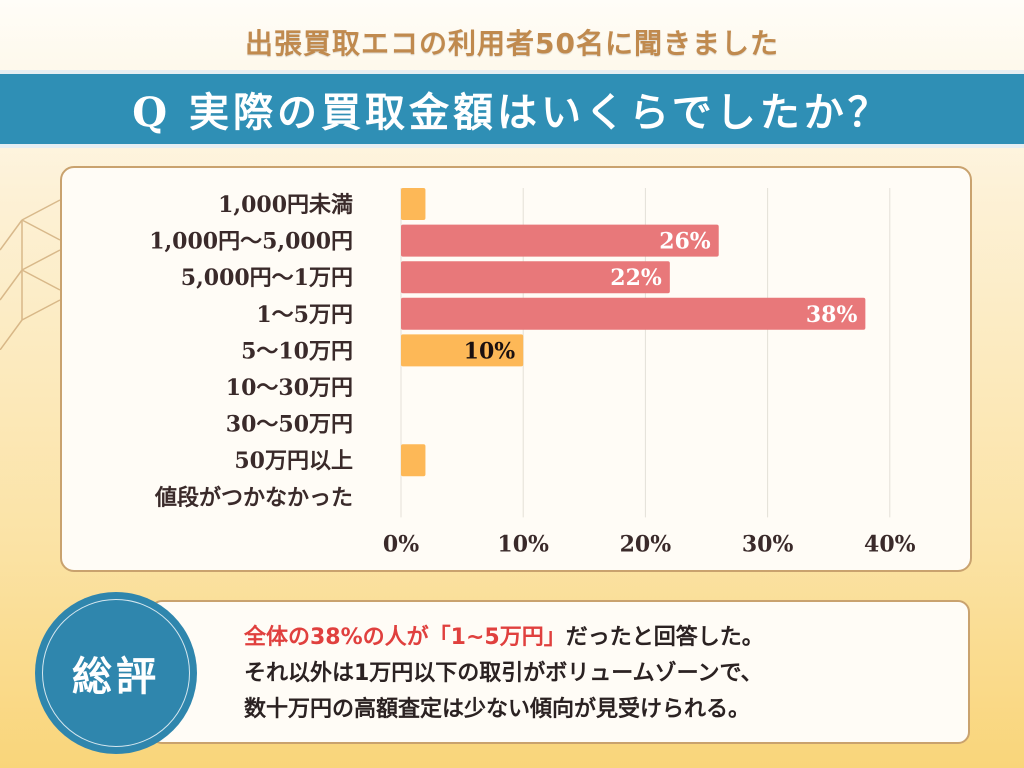  Describe the element at coordinates (685, 242) in the screenshot. I see `data-label: 26%` at that location.